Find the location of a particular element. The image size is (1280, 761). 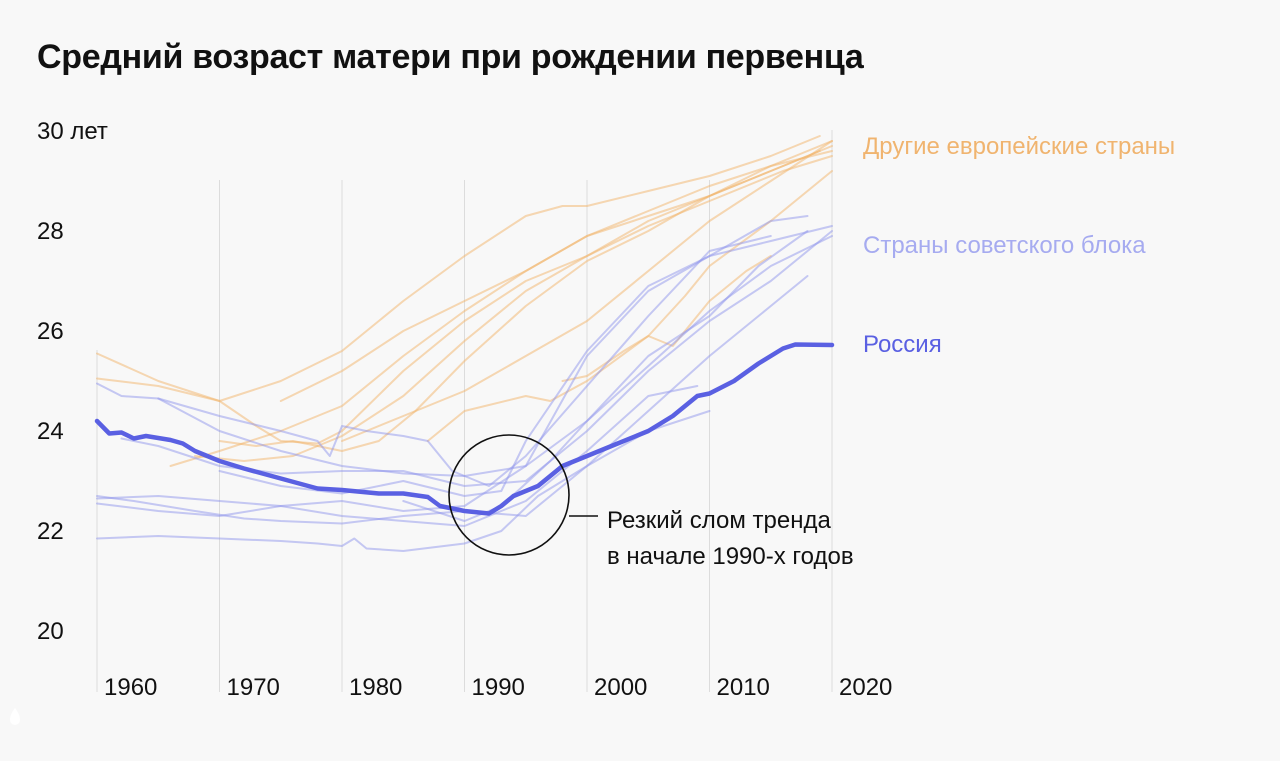

y-tick-label: 24 is located at coordinates (50, 431).